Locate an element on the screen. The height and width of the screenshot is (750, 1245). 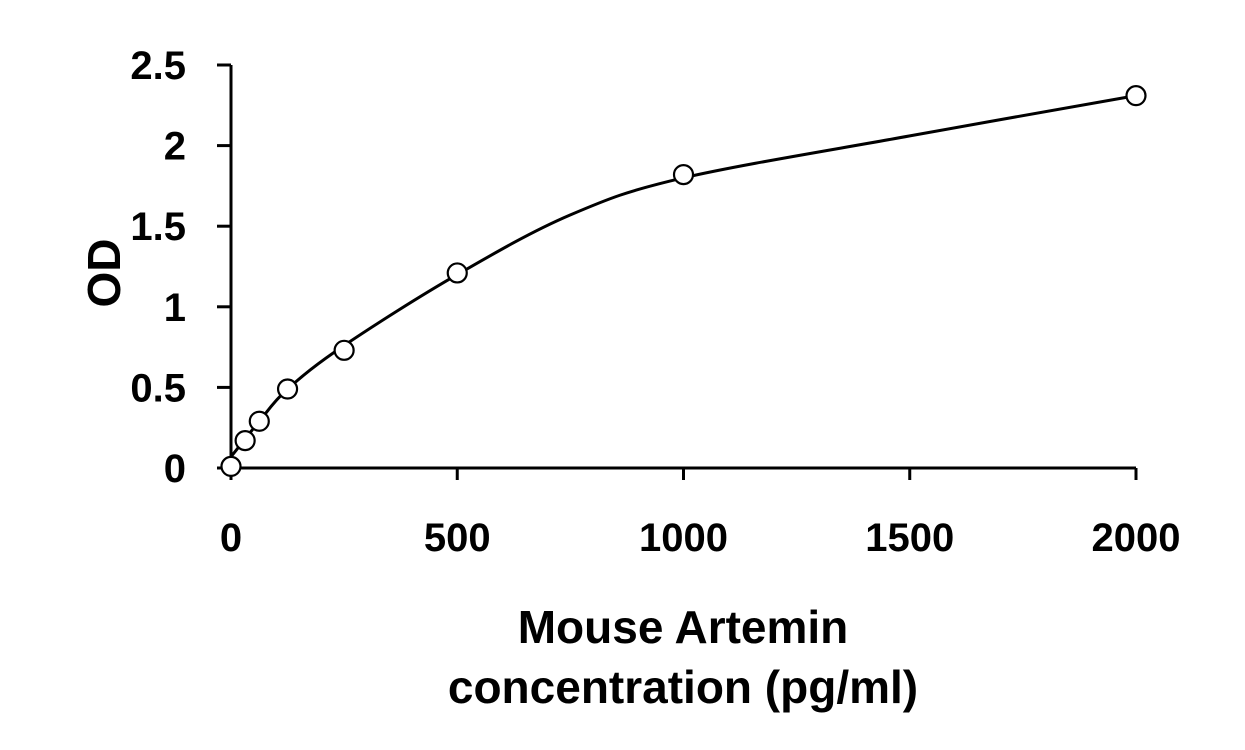
y-axis-title: OD is located at coordinates (104, 273).